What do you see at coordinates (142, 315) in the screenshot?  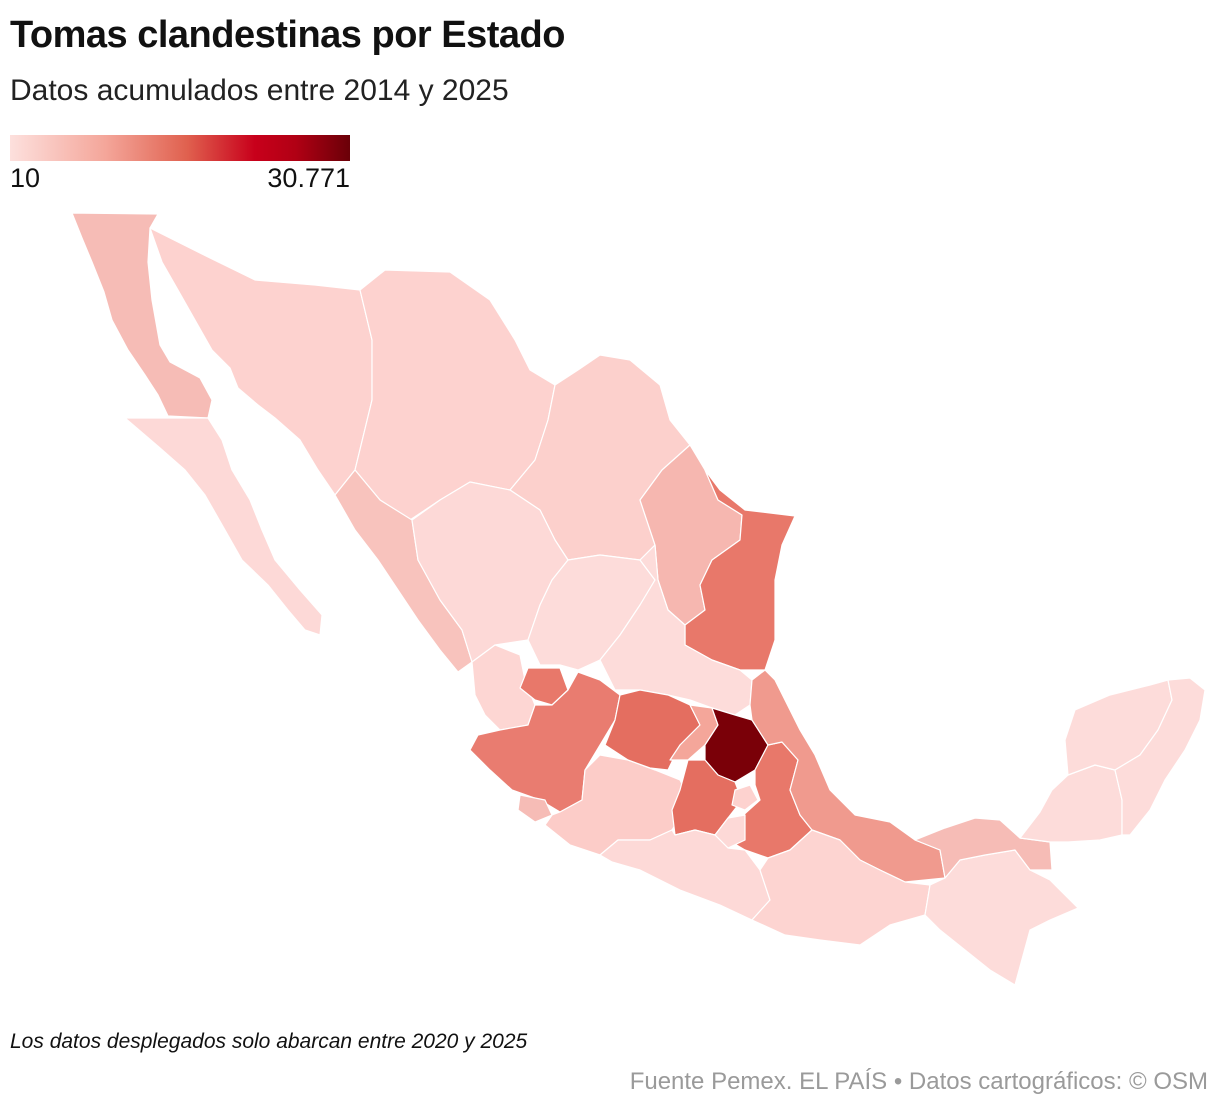 I see `state-baja-california` at bounding box center [142, 315].